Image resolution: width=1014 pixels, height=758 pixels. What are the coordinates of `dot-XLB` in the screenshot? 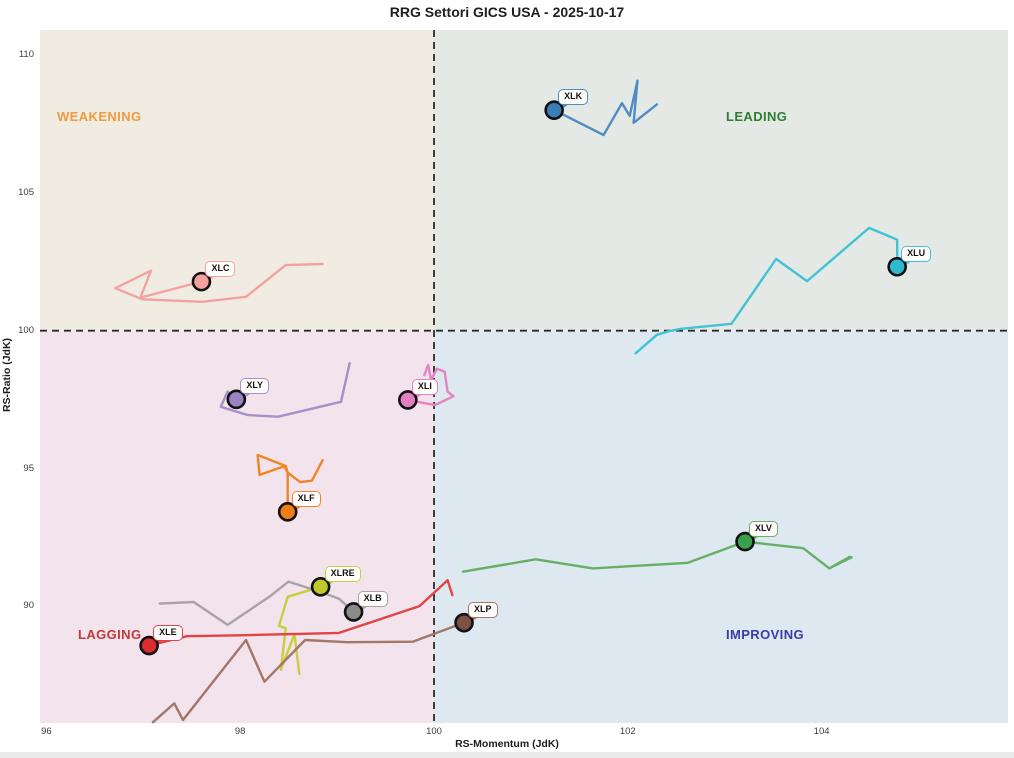 It's located at (353, 612).